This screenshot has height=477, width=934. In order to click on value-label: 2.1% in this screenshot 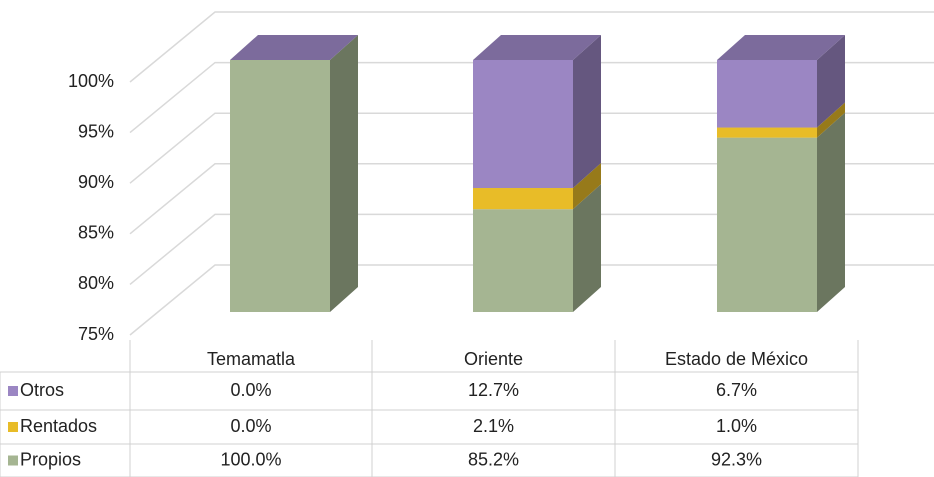, I will do `click(493, 426)`.